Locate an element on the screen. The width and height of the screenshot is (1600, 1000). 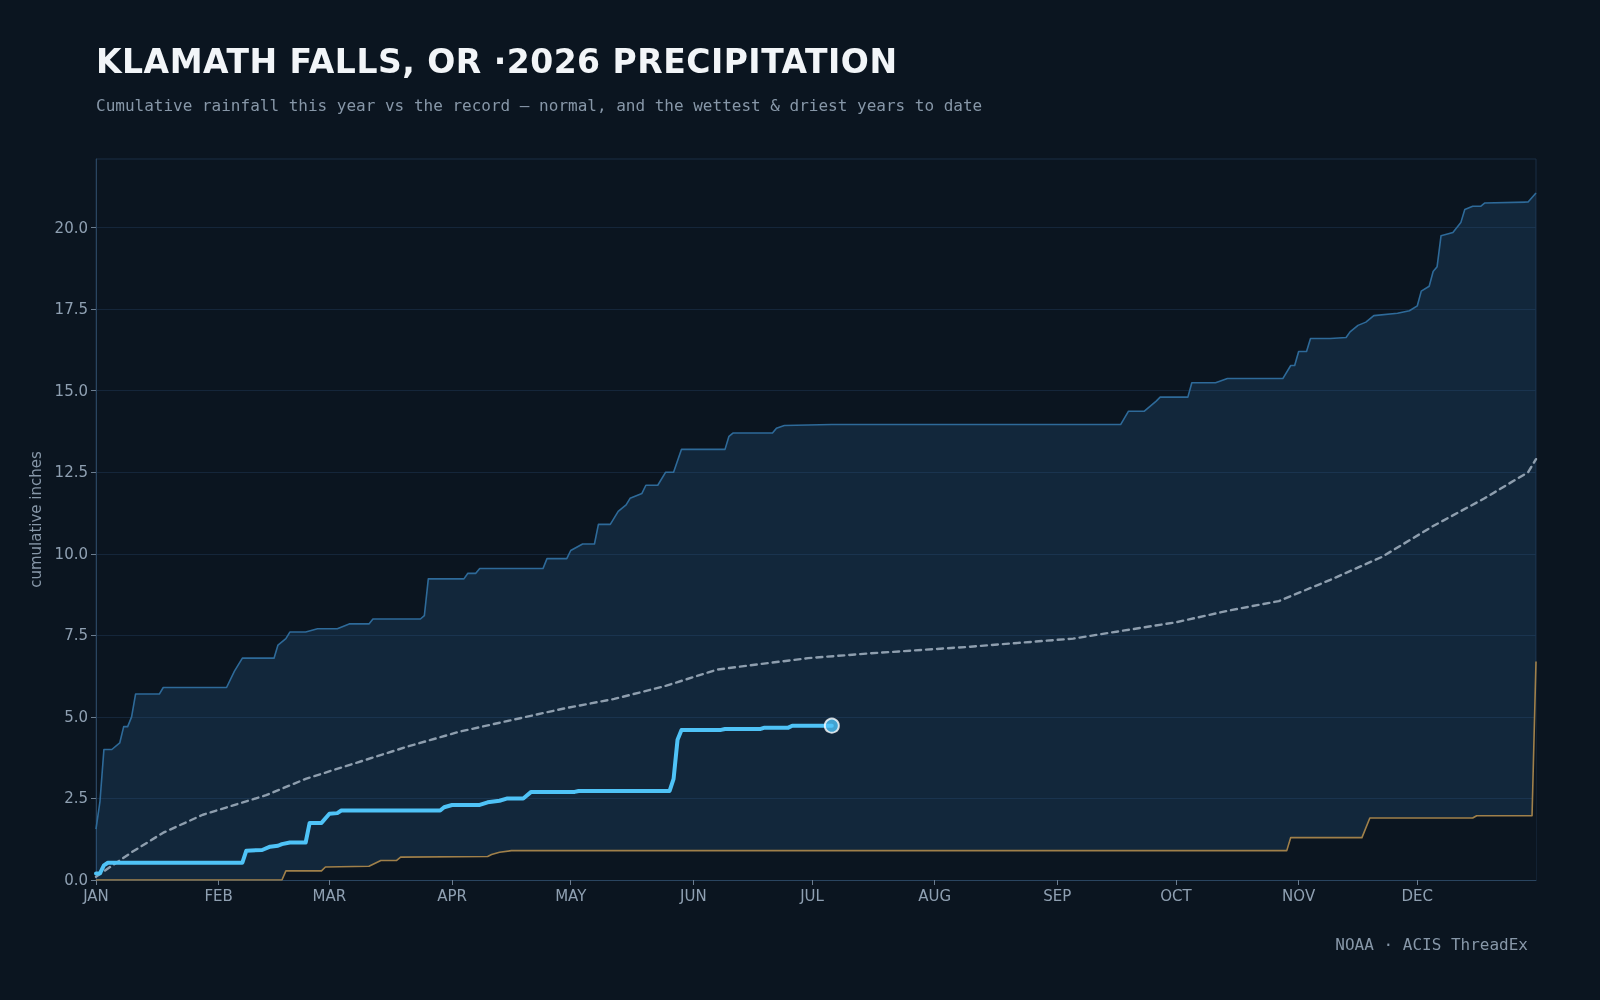
x-tick-label: OCT is located at coordinates (1176, 895).